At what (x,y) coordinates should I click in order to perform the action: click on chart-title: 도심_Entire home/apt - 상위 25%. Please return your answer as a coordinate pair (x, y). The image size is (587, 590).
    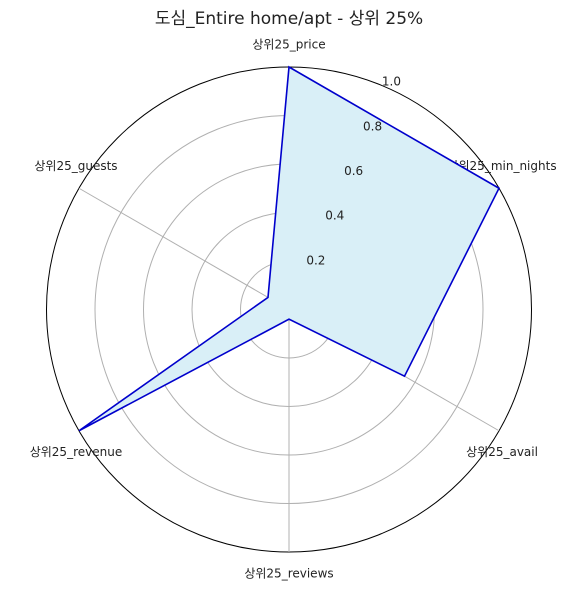
    Looking at the image, I should click on (289, 19).